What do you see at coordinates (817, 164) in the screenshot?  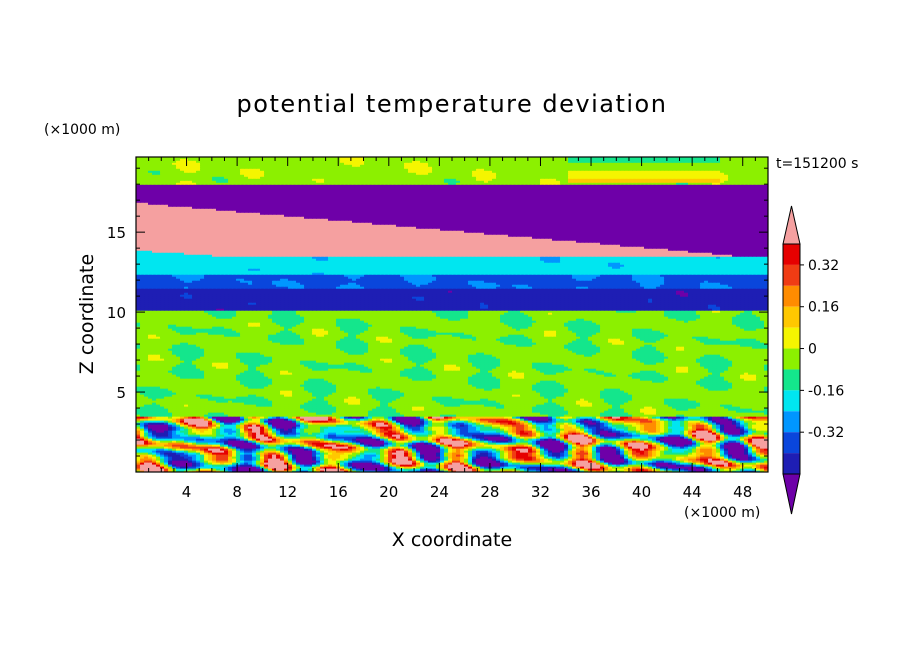 I see `time-label: t=151200 s` at bounding box center [817, 164].